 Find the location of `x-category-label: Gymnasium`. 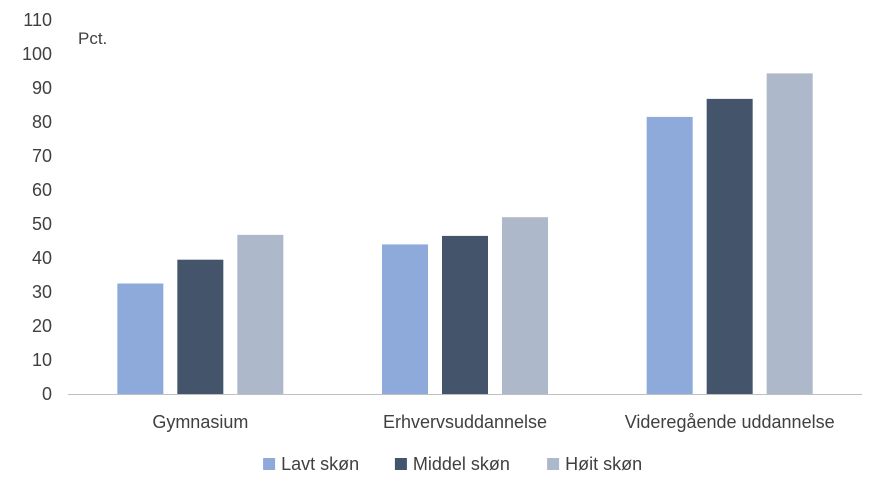

x-category-label: Gymnasium is located at coordinates (200, 422).